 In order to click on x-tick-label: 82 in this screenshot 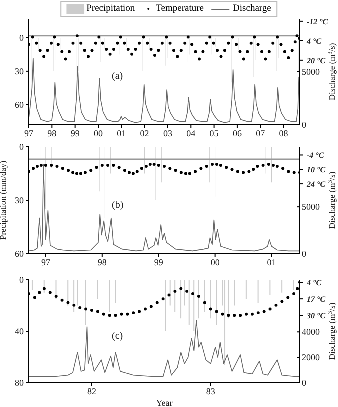, I will do `click(91, 391)`.